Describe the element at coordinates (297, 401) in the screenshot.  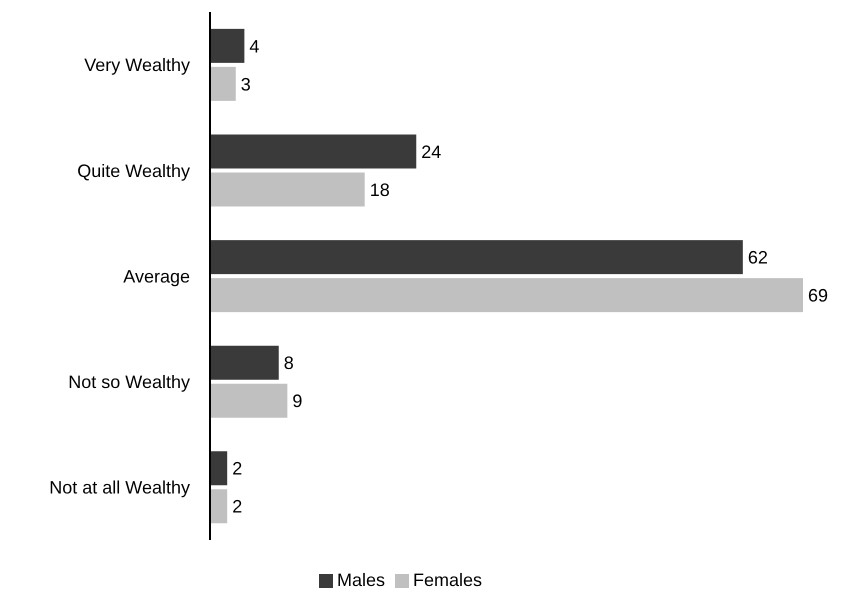
I see `data-label: 9` at that location.